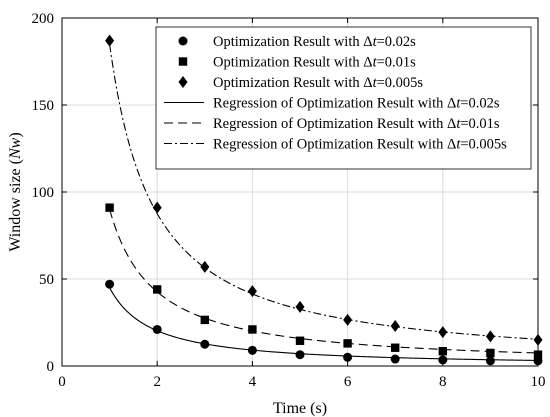  I want to click on y-tick-label: 50, so click(46, 280).